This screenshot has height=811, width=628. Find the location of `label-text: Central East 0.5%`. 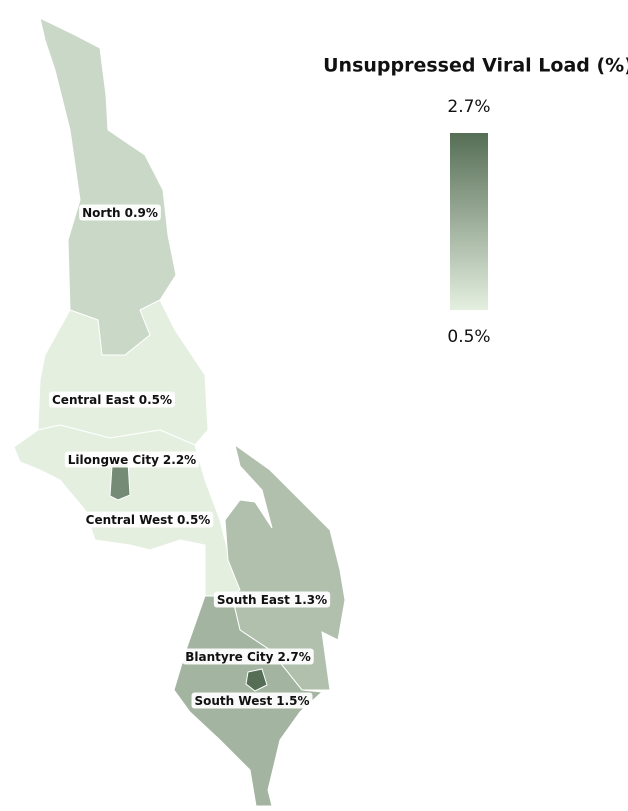

label-text: Central East 0.5% is located at coordinates (112, 400).